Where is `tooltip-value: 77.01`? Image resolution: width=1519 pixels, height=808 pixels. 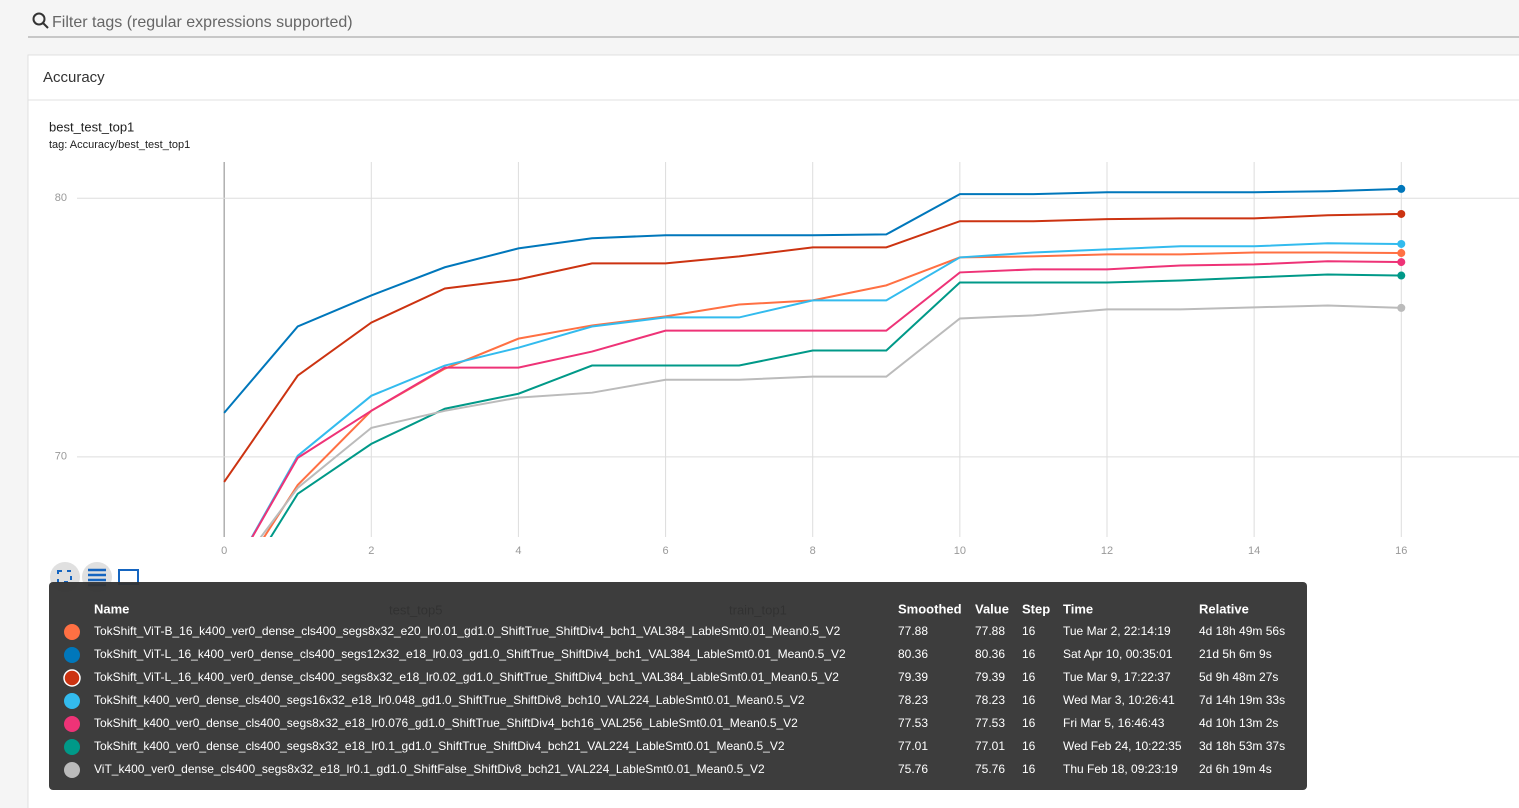
tooltip-value: 77.01 is located at coordinates (990, 746).